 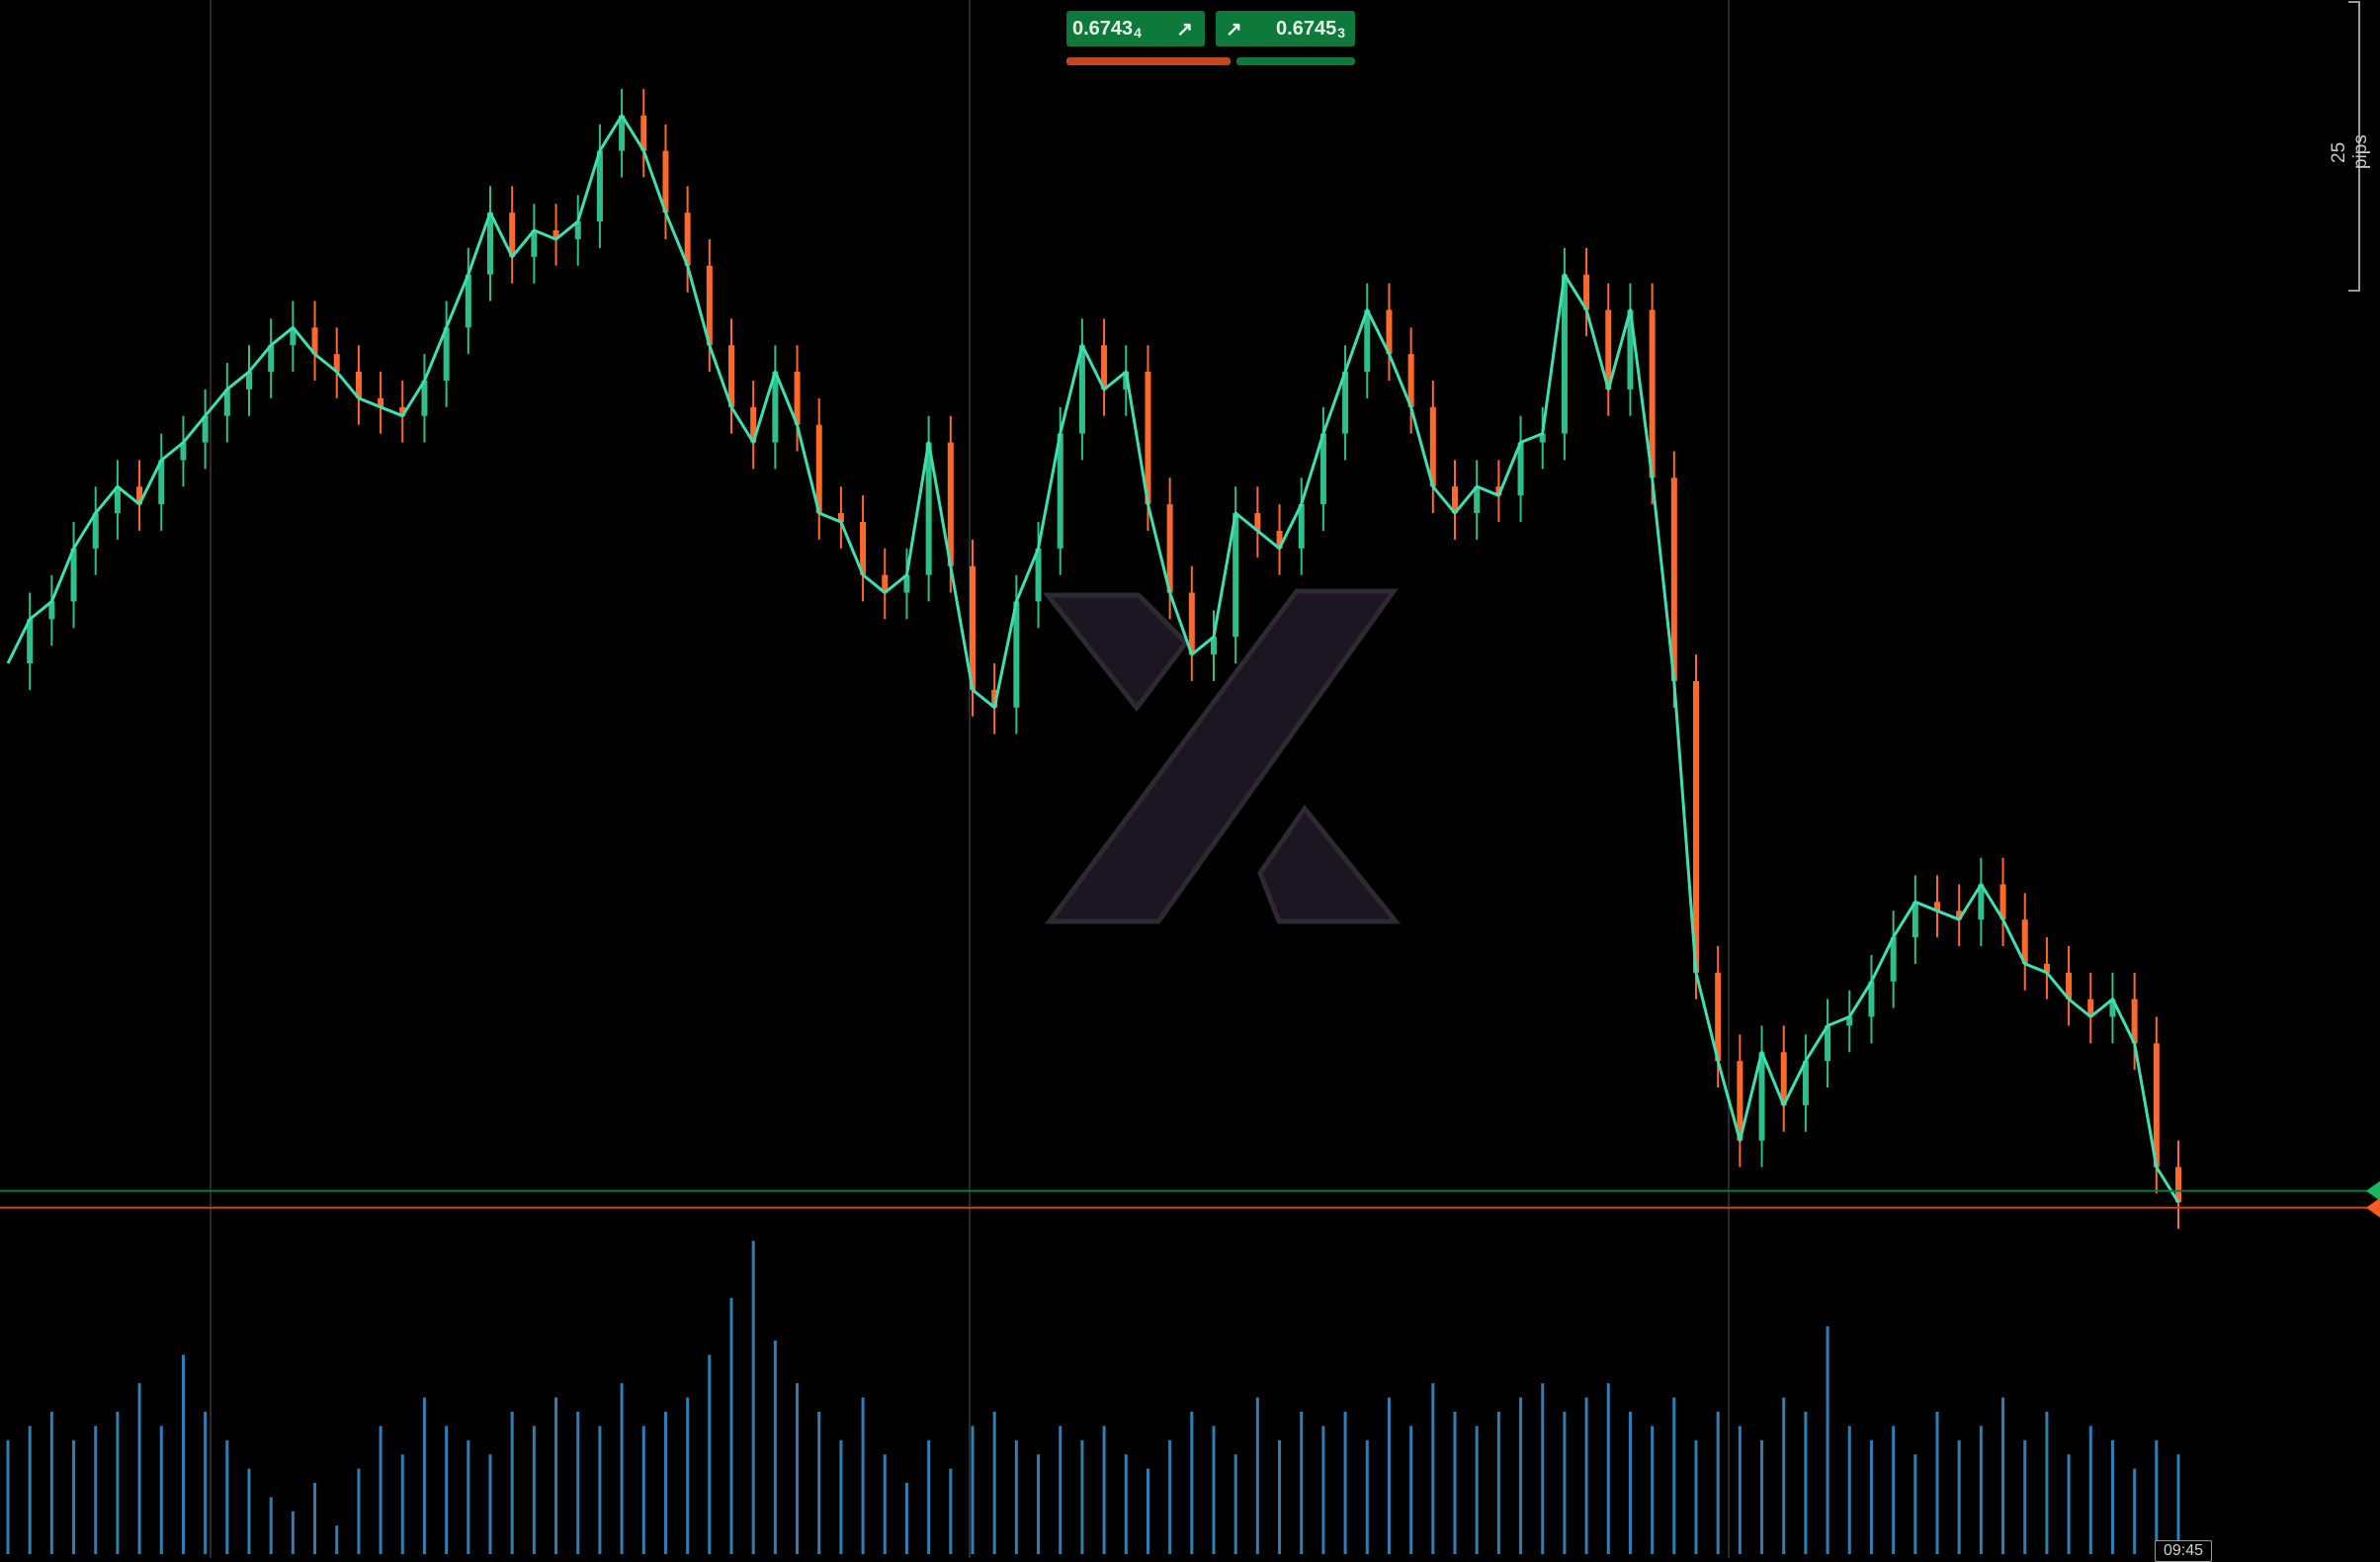 I want to click on bid-price-pipette: 4, so click(x=1138, y=32).